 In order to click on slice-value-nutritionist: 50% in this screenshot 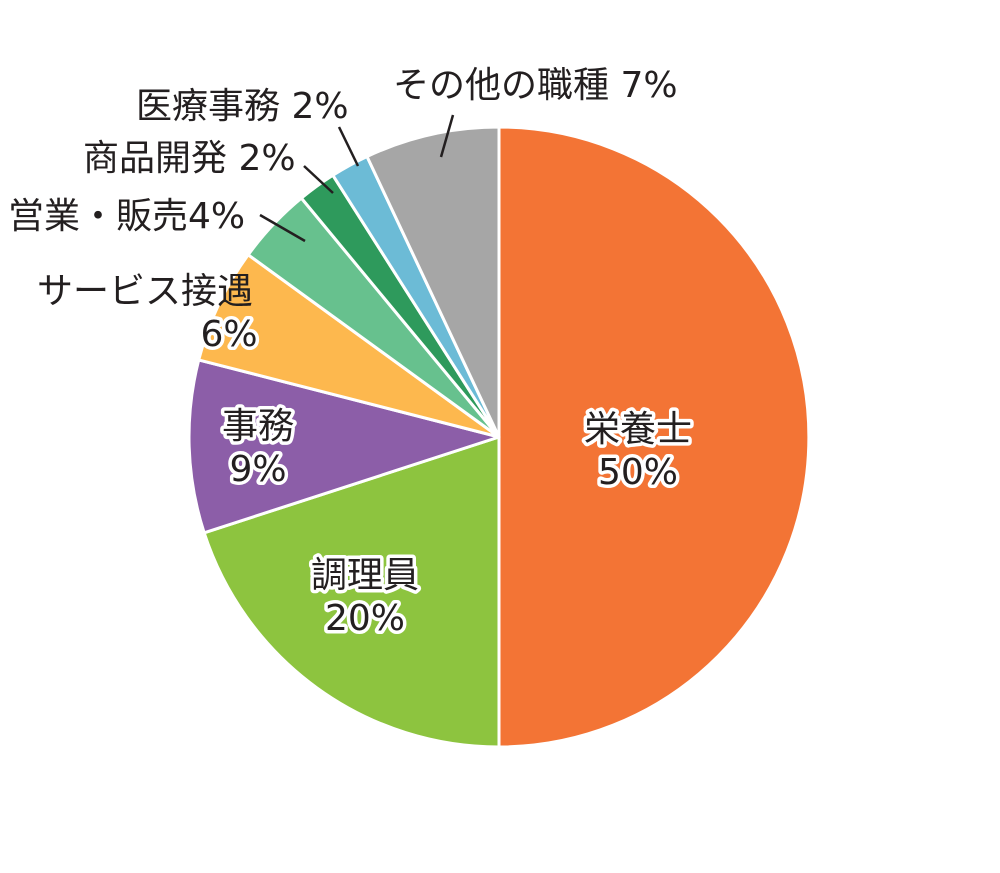, I will do `click(638, 472)`.